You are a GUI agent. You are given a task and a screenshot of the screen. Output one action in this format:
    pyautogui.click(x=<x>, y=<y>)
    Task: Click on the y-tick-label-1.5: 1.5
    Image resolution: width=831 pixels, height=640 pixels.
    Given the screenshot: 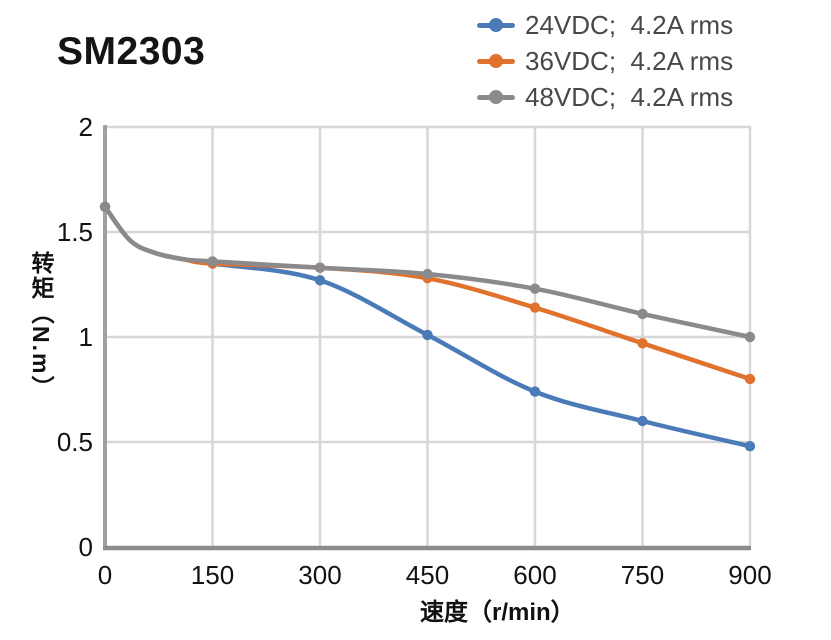 What is the action you would take?
    pyautogui.click(x=75, y=232)
    